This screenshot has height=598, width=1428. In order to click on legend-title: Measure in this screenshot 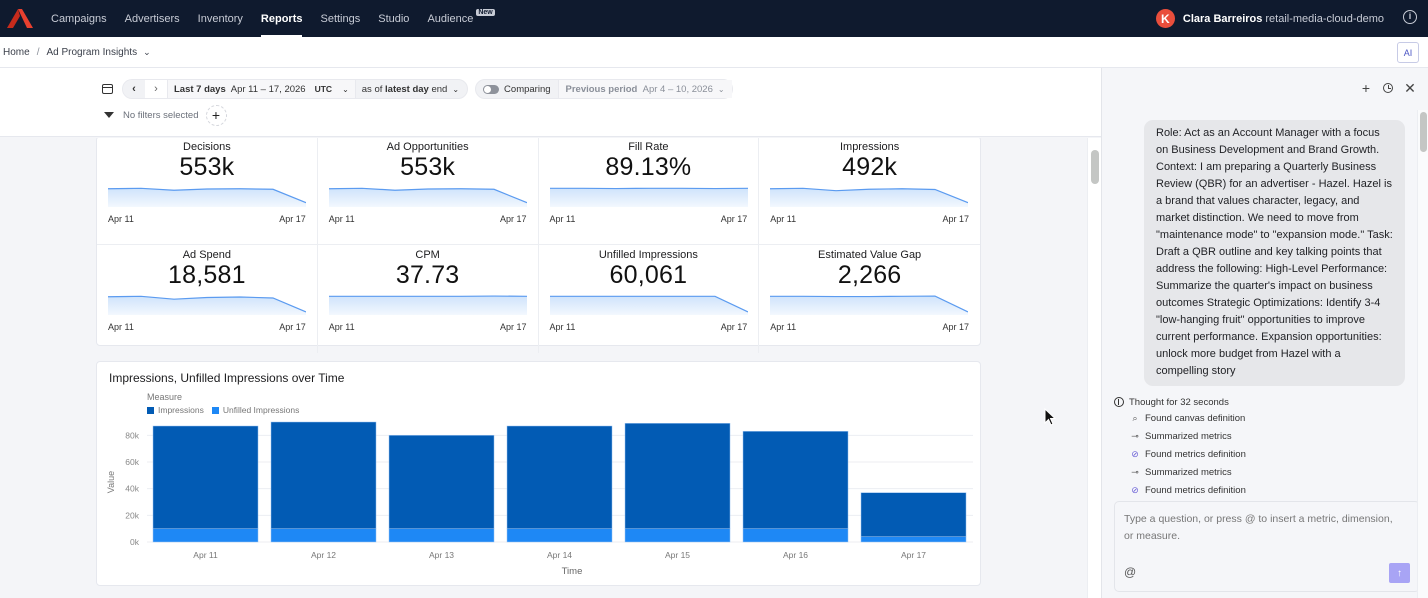, I will do `click(165, 397)`.